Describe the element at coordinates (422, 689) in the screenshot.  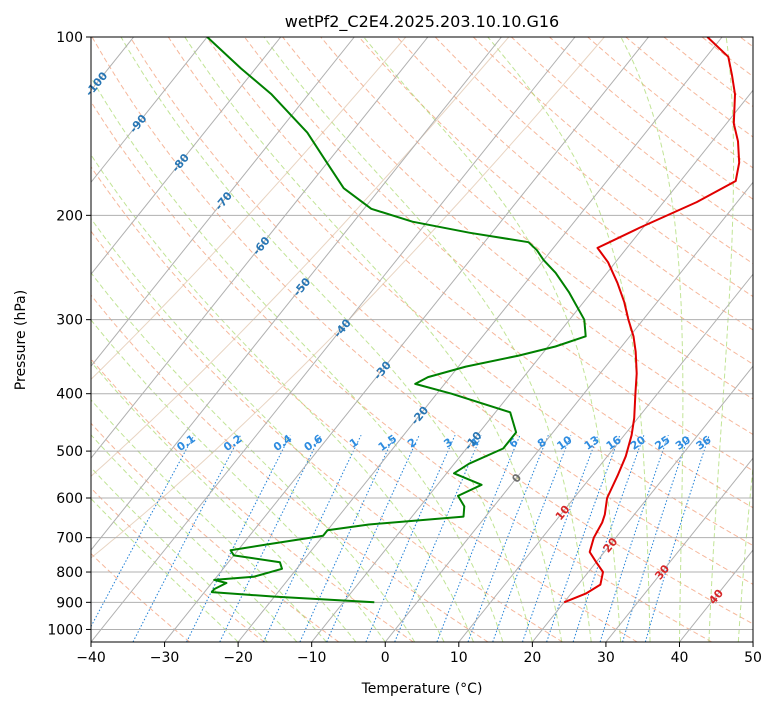
I see `x-axis-title: Temperature (°C)` at that location.